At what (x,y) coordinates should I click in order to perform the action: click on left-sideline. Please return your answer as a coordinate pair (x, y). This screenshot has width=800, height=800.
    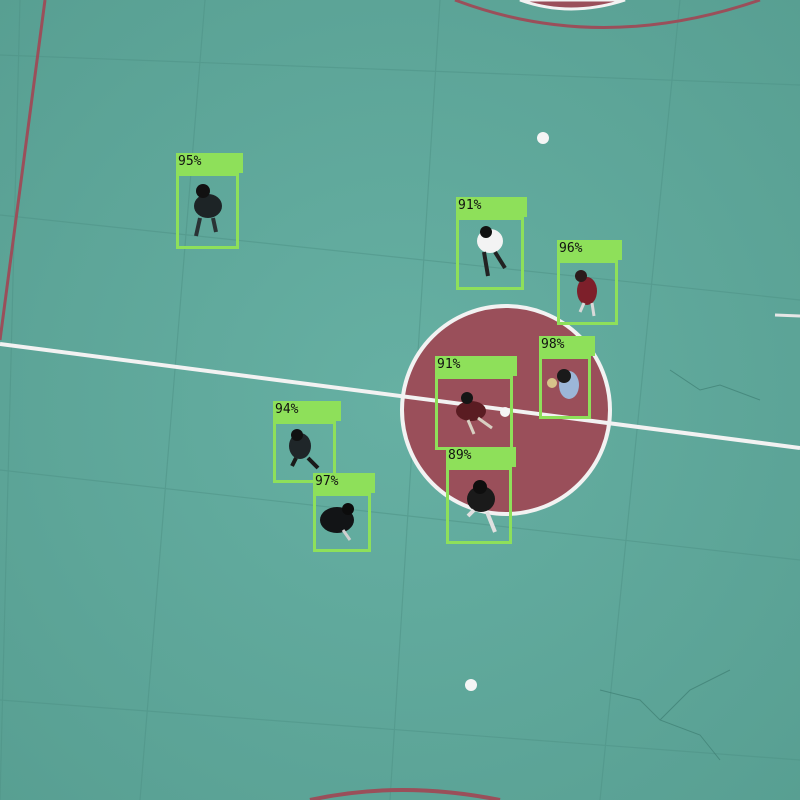
    Looking at the image, I should click on (23, 170).